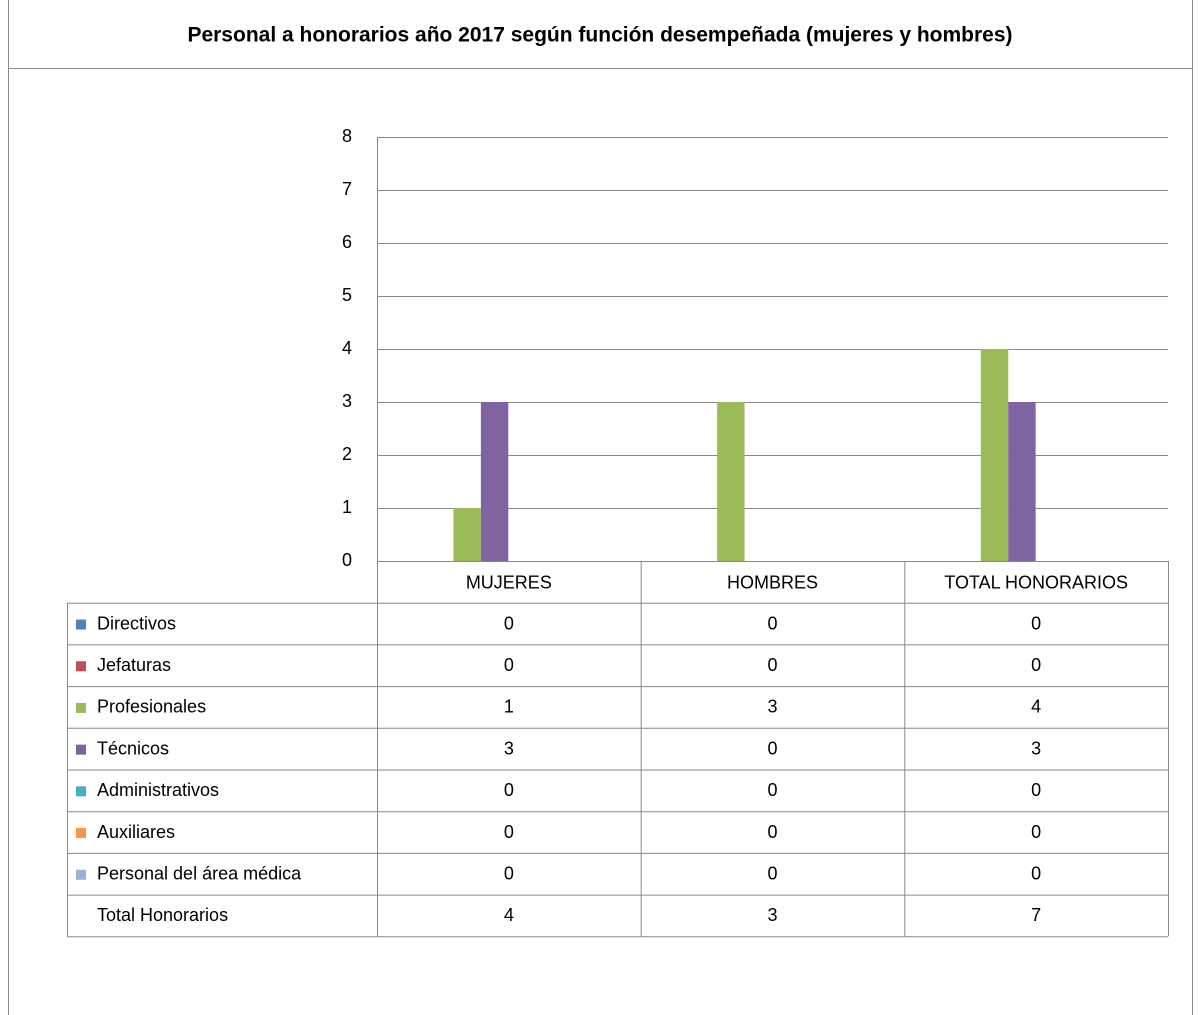 Image resolution: width=1201 pixels, height=1015 pixels. Describe the element at coordinates (772, 583) in the screenshot. I see `x-tick-label: HOMBRES` at that location.